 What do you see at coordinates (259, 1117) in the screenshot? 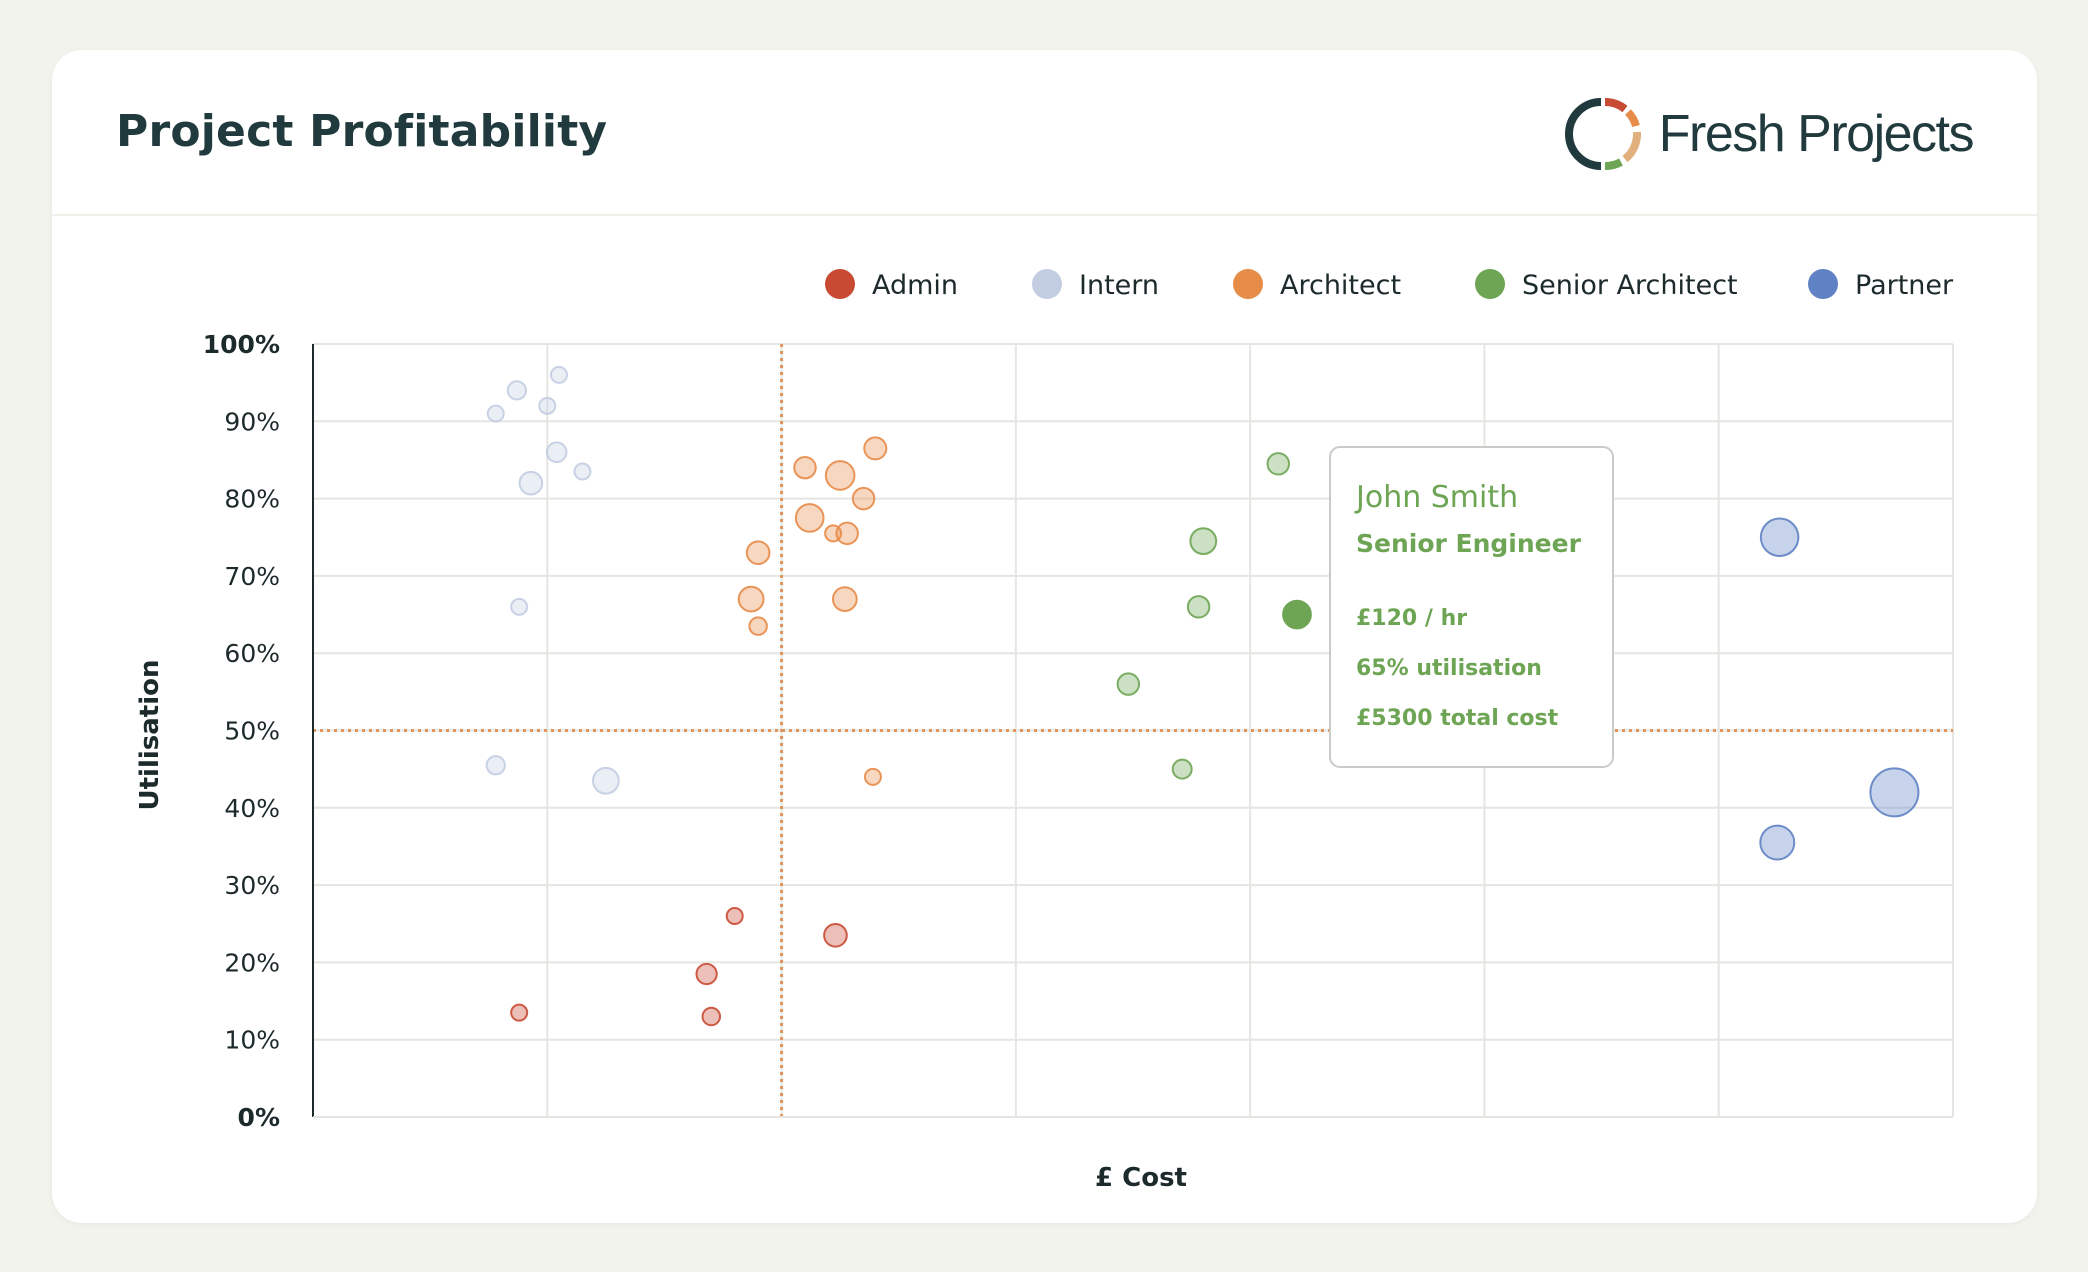
I see `y-tick-label: 0%` at bounding box center [259, 1117].